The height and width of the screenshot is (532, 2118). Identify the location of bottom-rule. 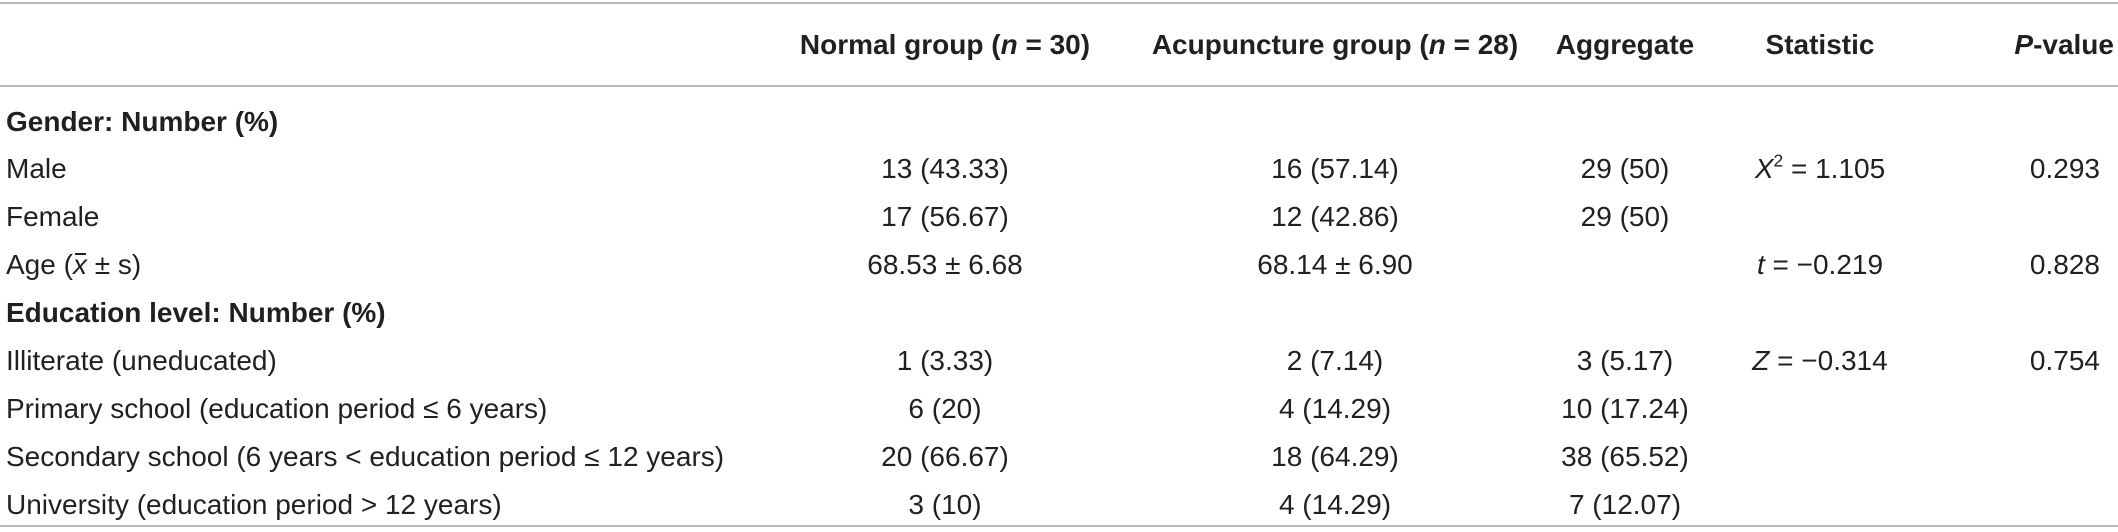
(1059, 526).